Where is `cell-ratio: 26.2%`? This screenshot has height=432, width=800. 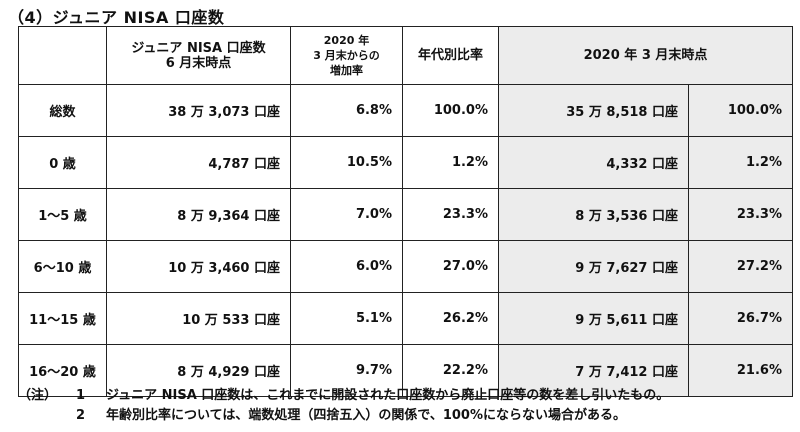 cell-ratio: 26.2% is located at coordinates (450, 318).